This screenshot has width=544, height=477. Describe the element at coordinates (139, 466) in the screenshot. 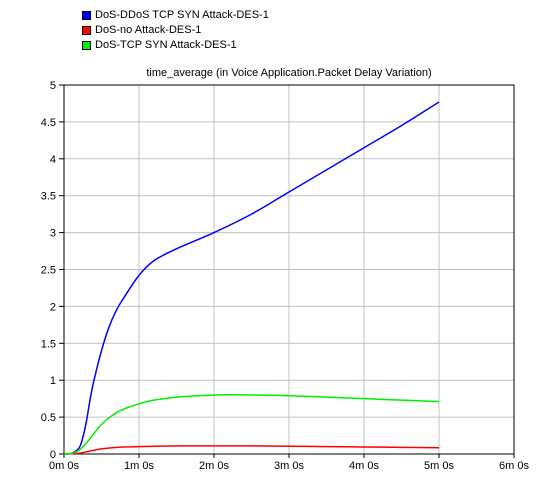

I see `x-tick-label-1: 1m 0s` at that location.